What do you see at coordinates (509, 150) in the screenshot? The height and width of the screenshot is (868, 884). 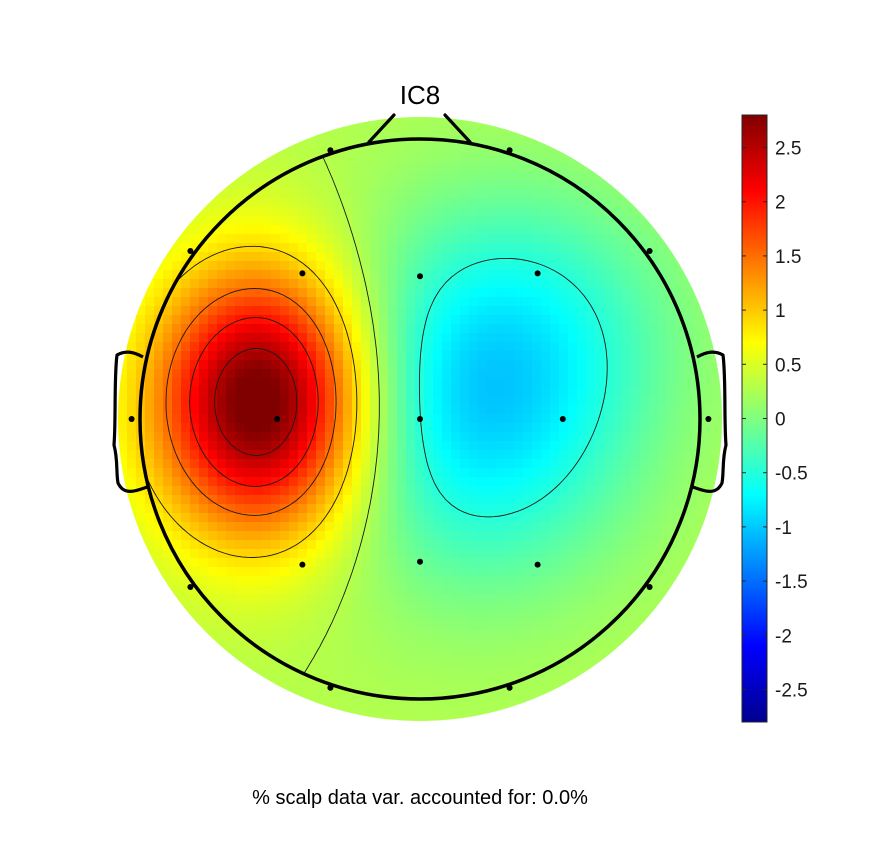 I see `electrode-dot` at bounding box center [509, 150].